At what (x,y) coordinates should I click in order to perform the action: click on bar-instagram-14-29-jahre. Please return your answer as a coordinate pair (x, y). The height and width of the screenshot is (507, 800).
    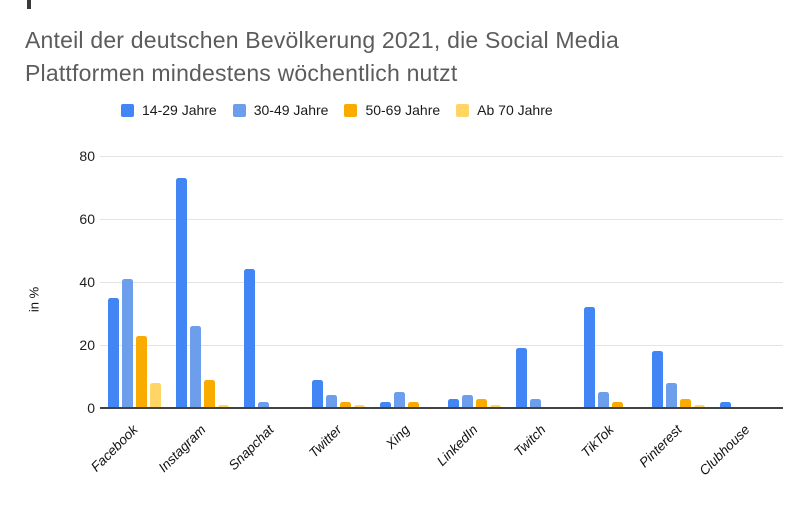
    Looking at the image, I should click on (181, 293).